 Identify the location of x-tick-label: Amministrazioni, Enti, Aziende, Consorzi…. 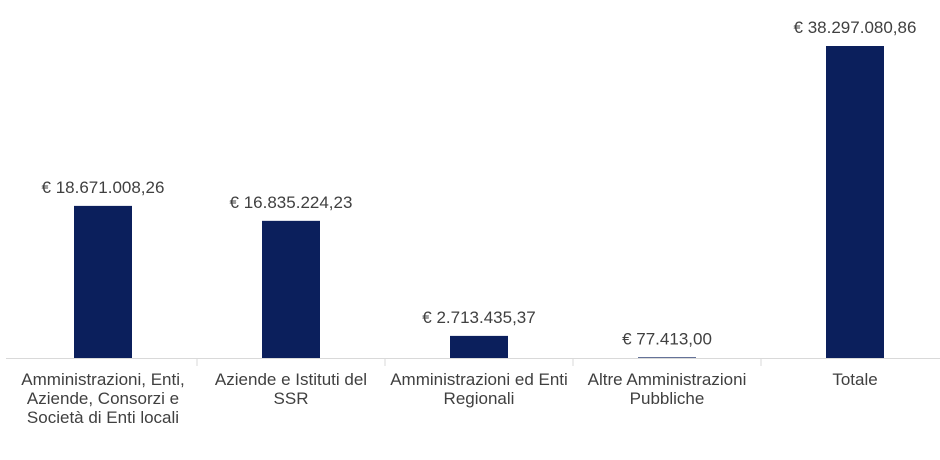
(103, 398).